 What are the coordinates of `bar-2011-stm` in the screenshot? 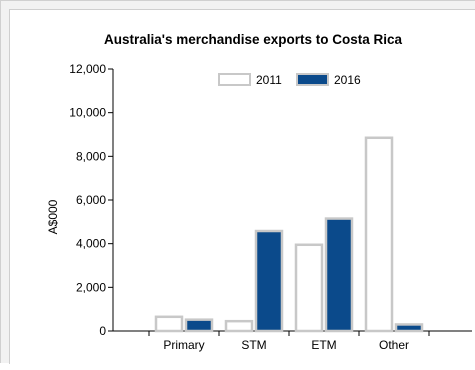 It's located at (239, 326).